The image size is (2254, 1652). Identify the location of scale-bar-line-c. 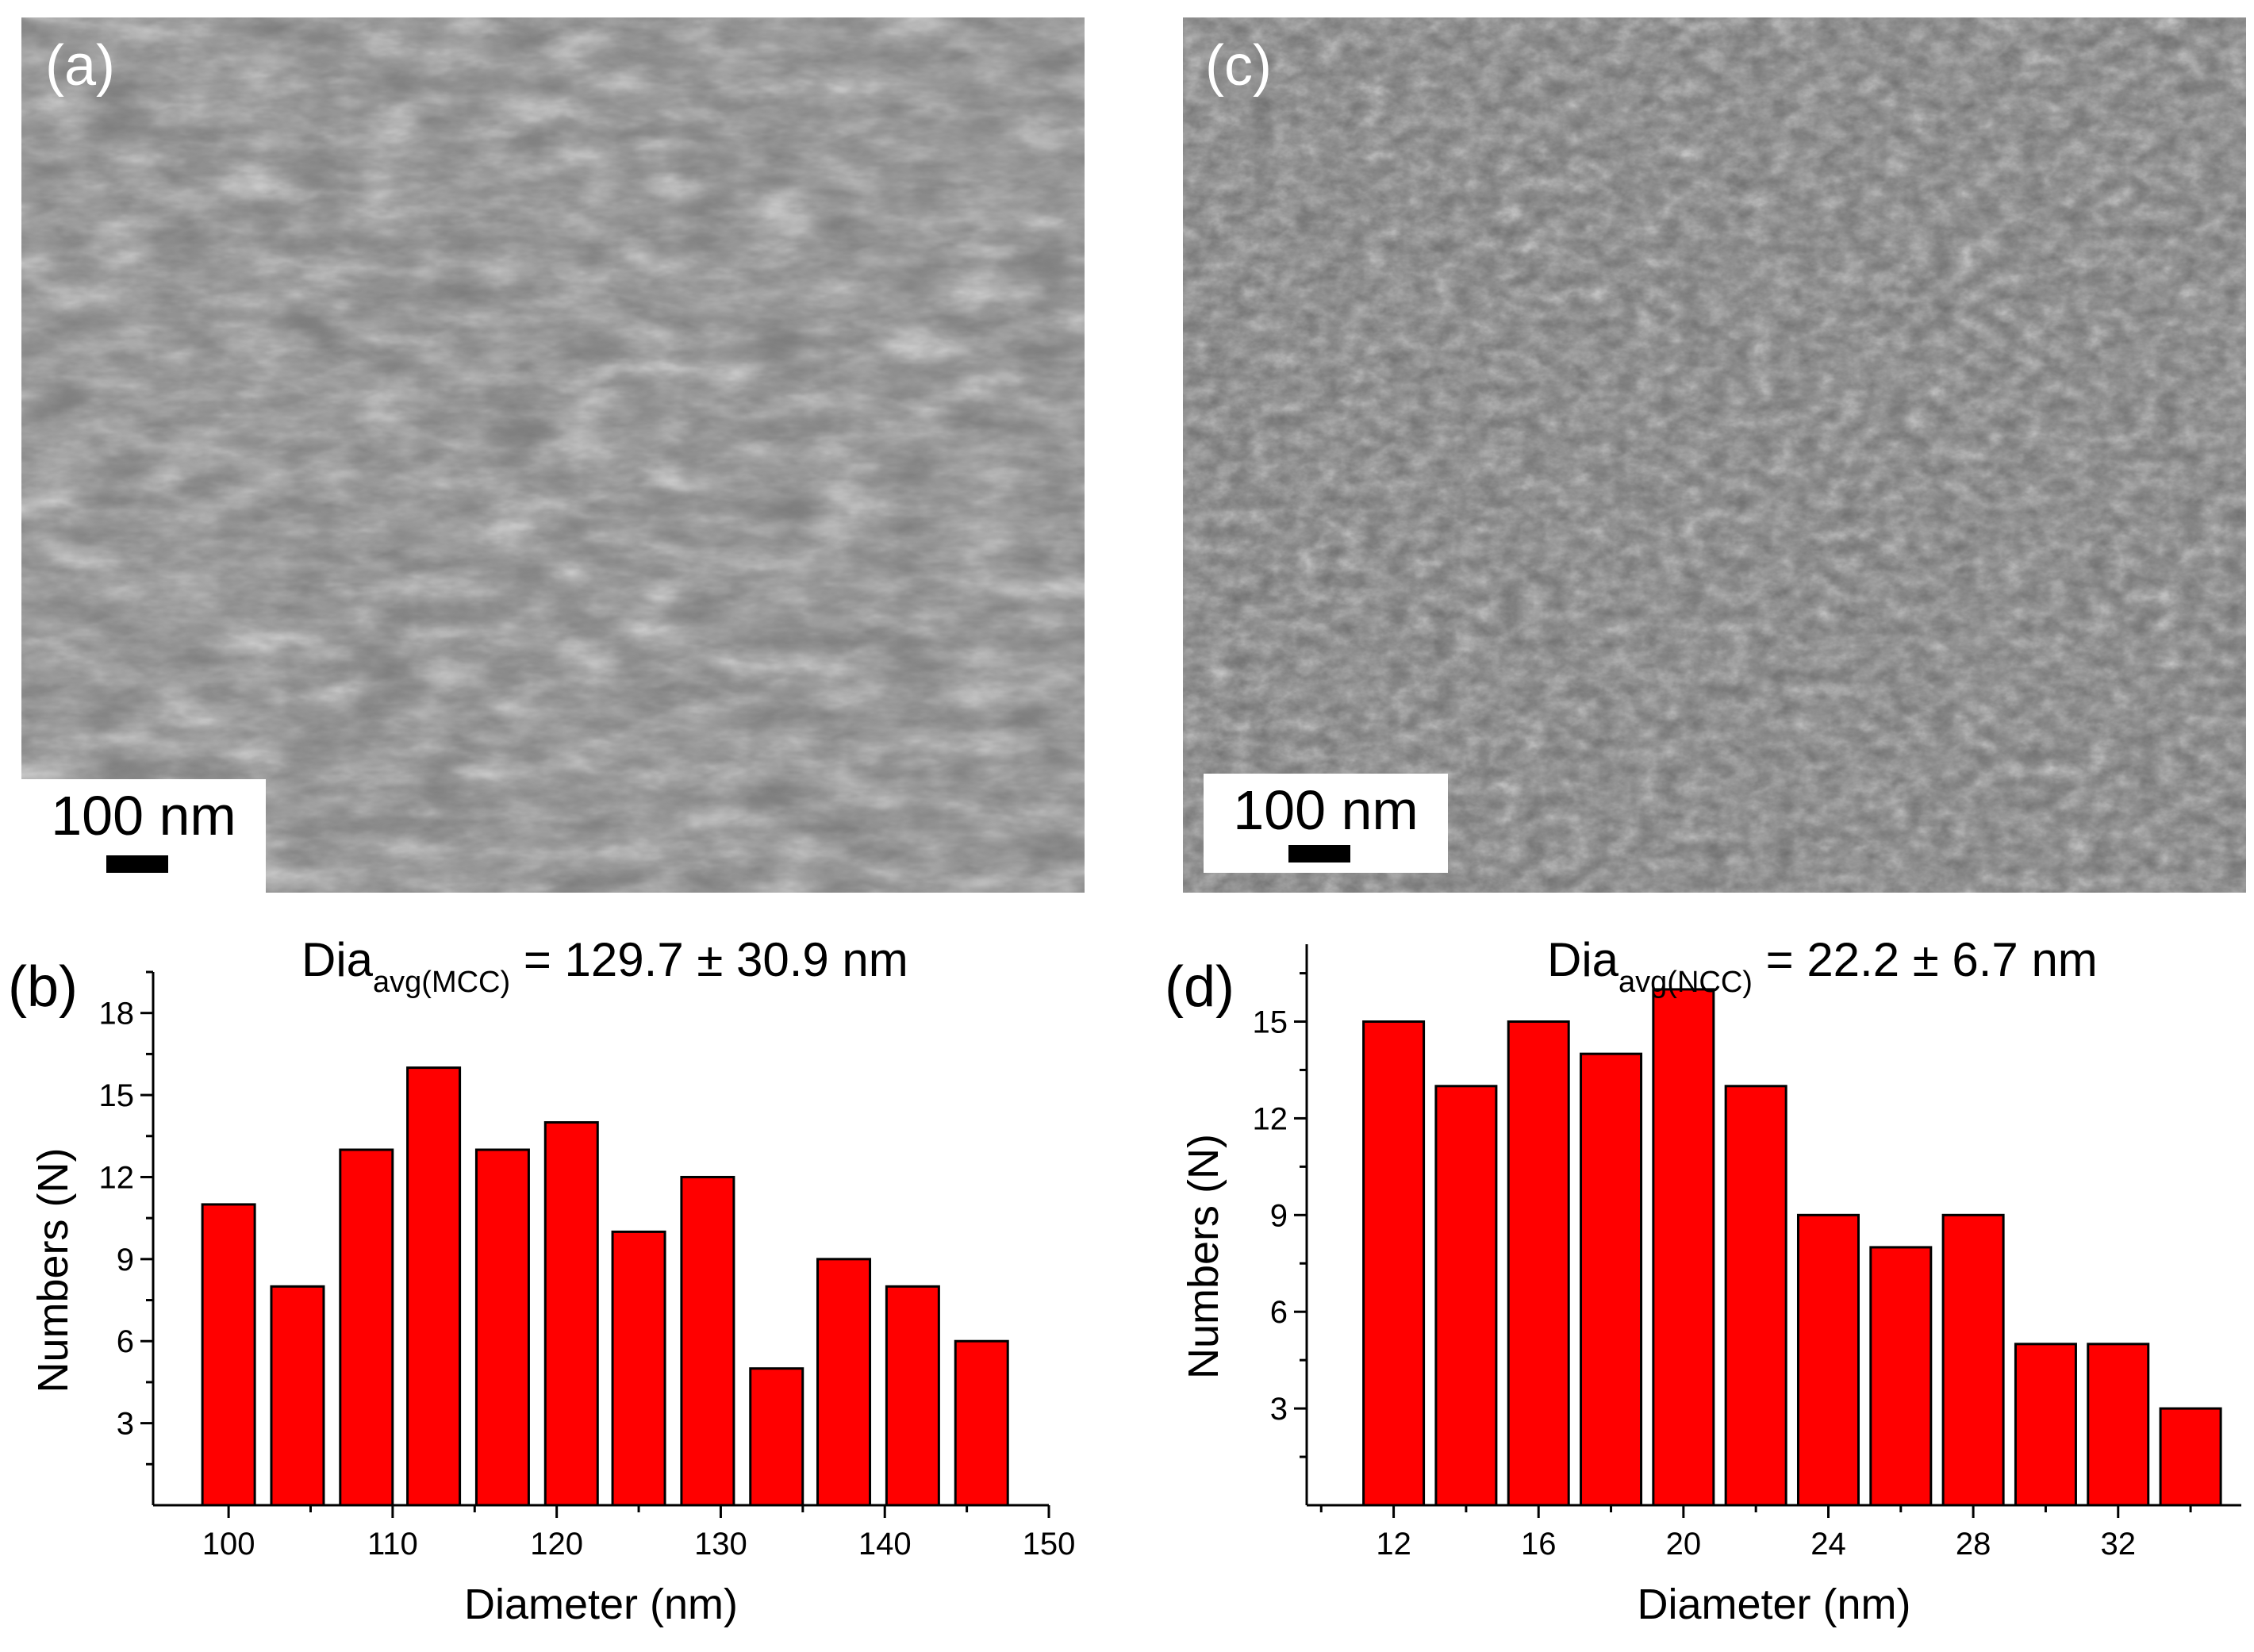
(1319, 853).